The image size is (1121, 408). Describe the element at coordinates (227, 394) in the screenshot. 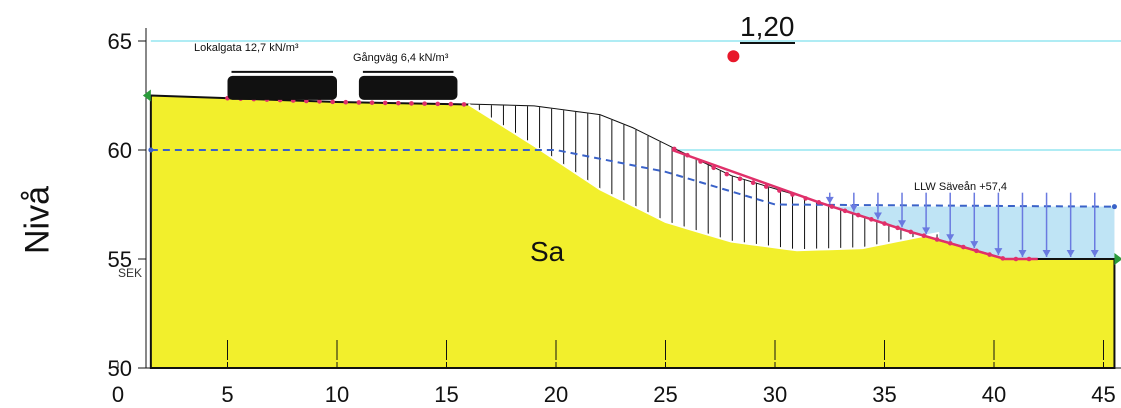

I see `x-tick-label: 5` at that location.